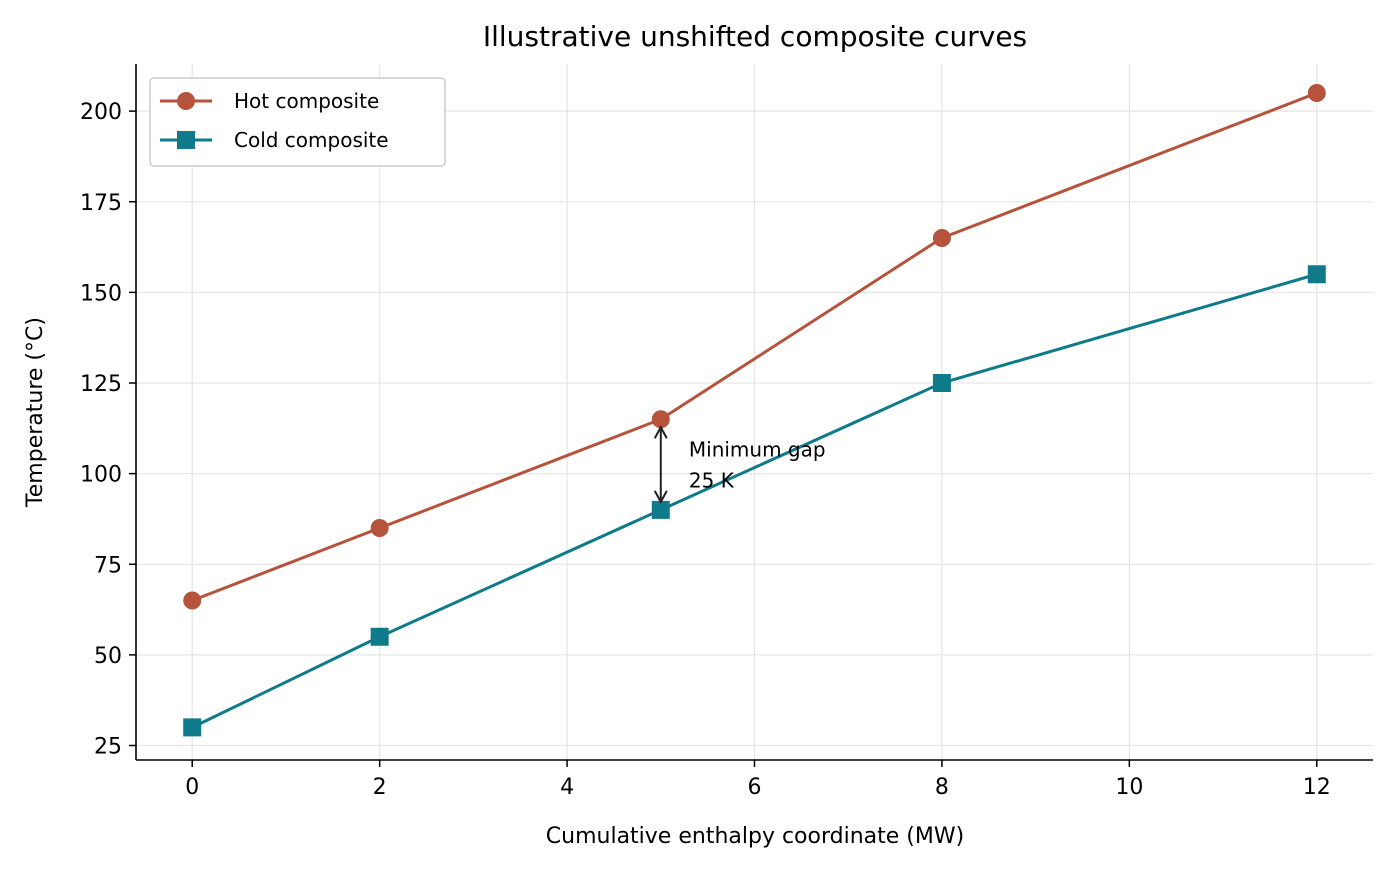 The height and width of the screenshot is (872, 1394). Describe the element at coordinates (712, 481) in the screenshot. I see `annotation-label-line2: 25 K` at that location.